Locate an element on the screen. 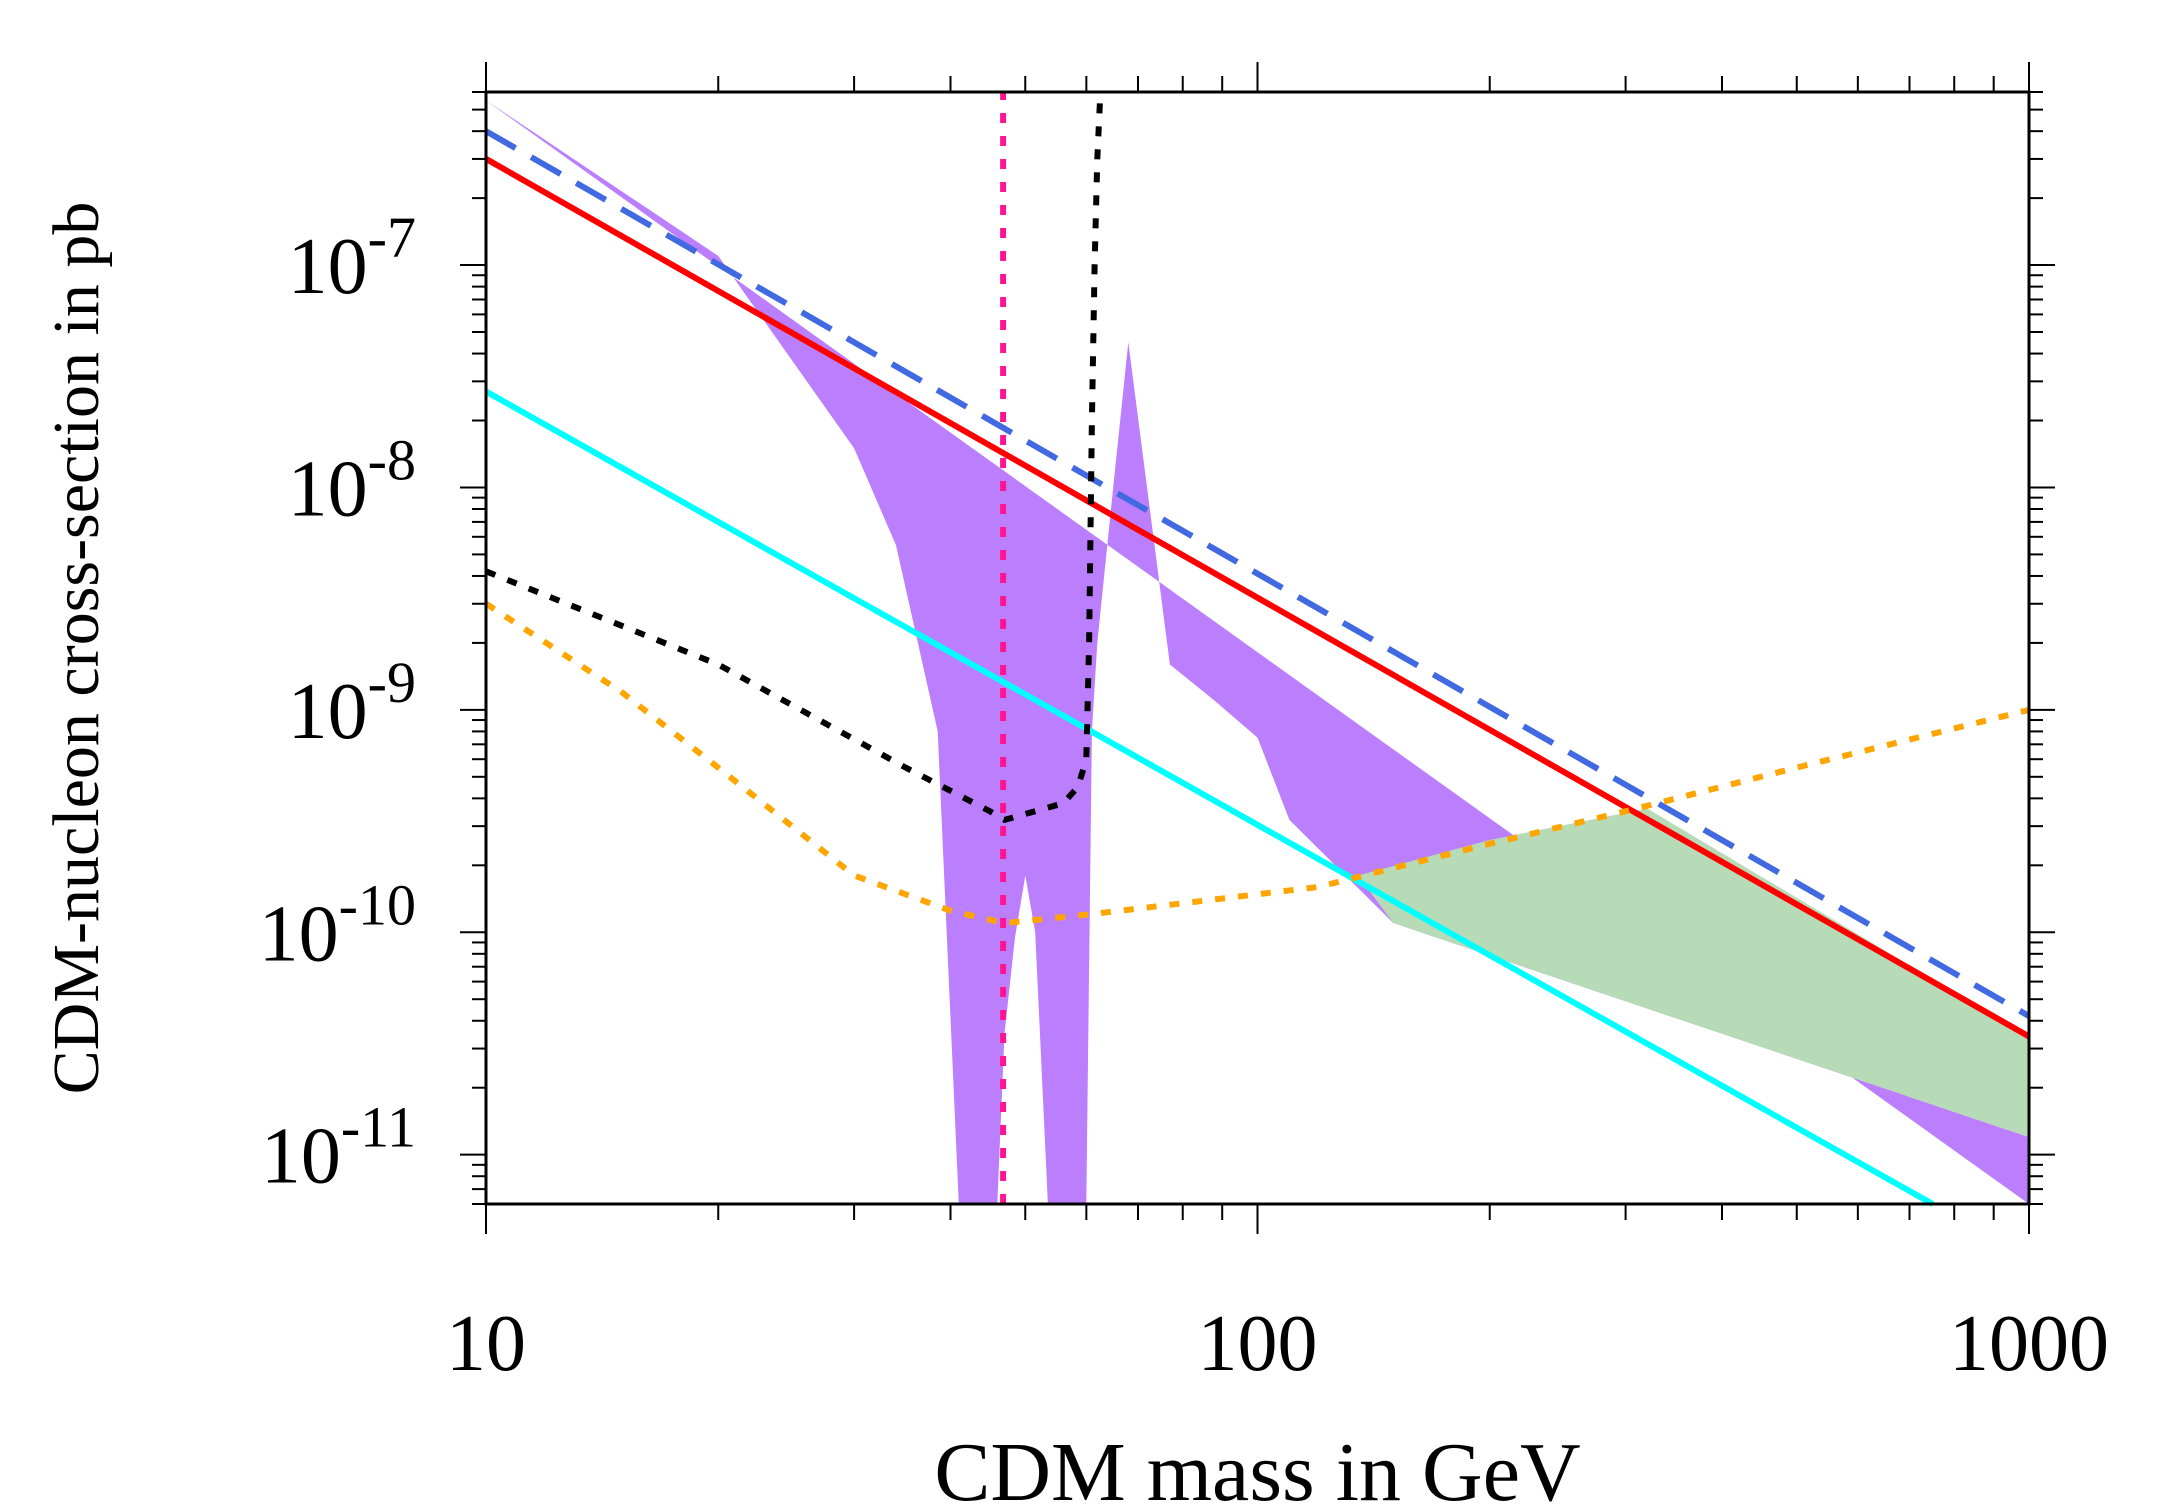  y-tick-label: 10⁻¹⁰ is located at coordinates (337, 925).